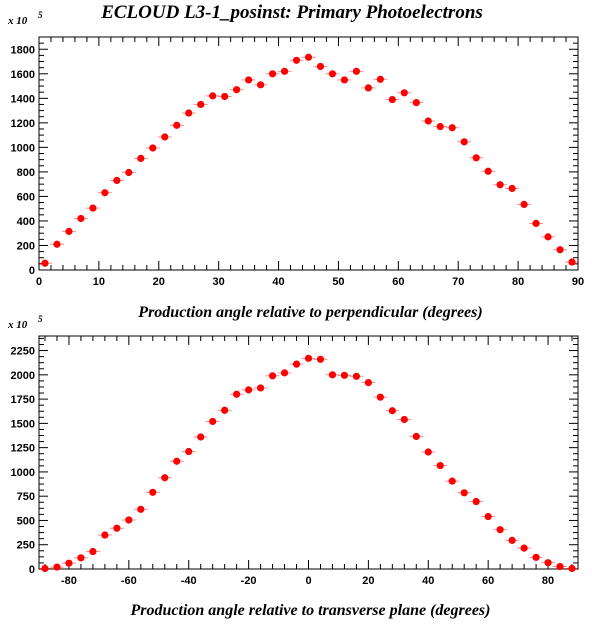 The height and width of the screenshot is (631, 592). Describe the element at coordinates (249, 581) in the screenshot. I see `x-tick-label: -20` at that location.